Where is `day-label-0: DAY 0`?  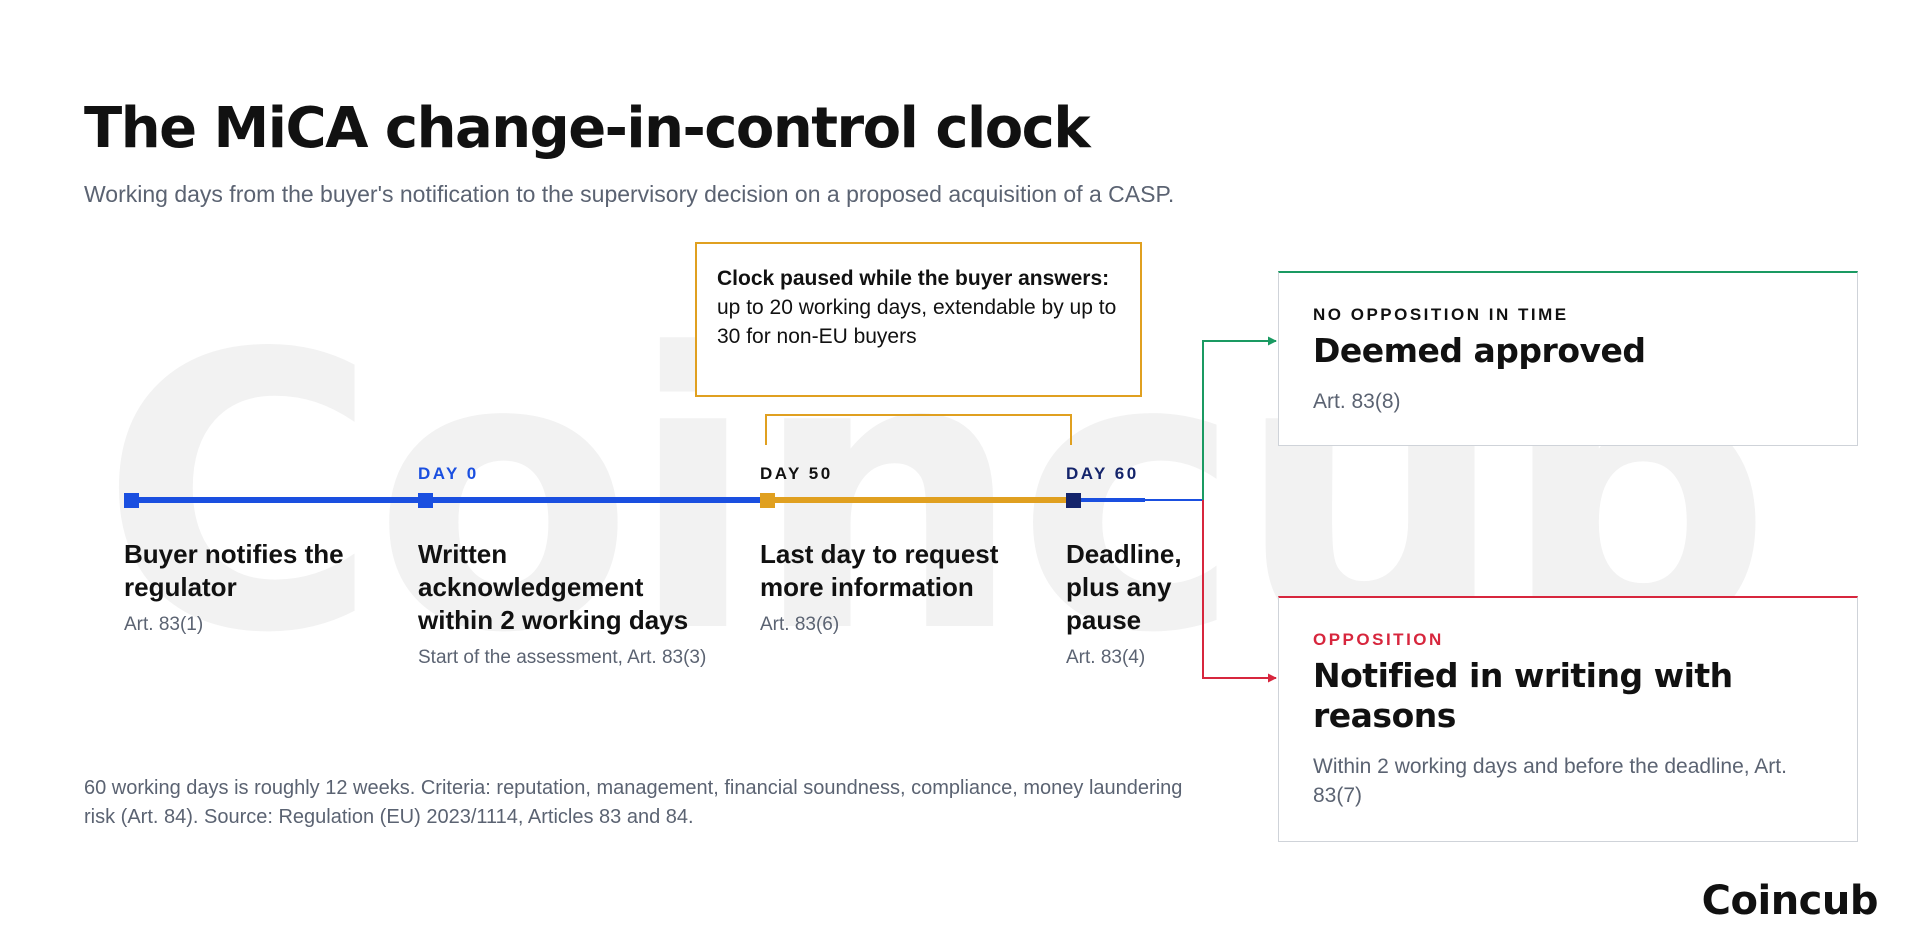 day-label-0: DAY 0 is located at coordinates (448, 473).